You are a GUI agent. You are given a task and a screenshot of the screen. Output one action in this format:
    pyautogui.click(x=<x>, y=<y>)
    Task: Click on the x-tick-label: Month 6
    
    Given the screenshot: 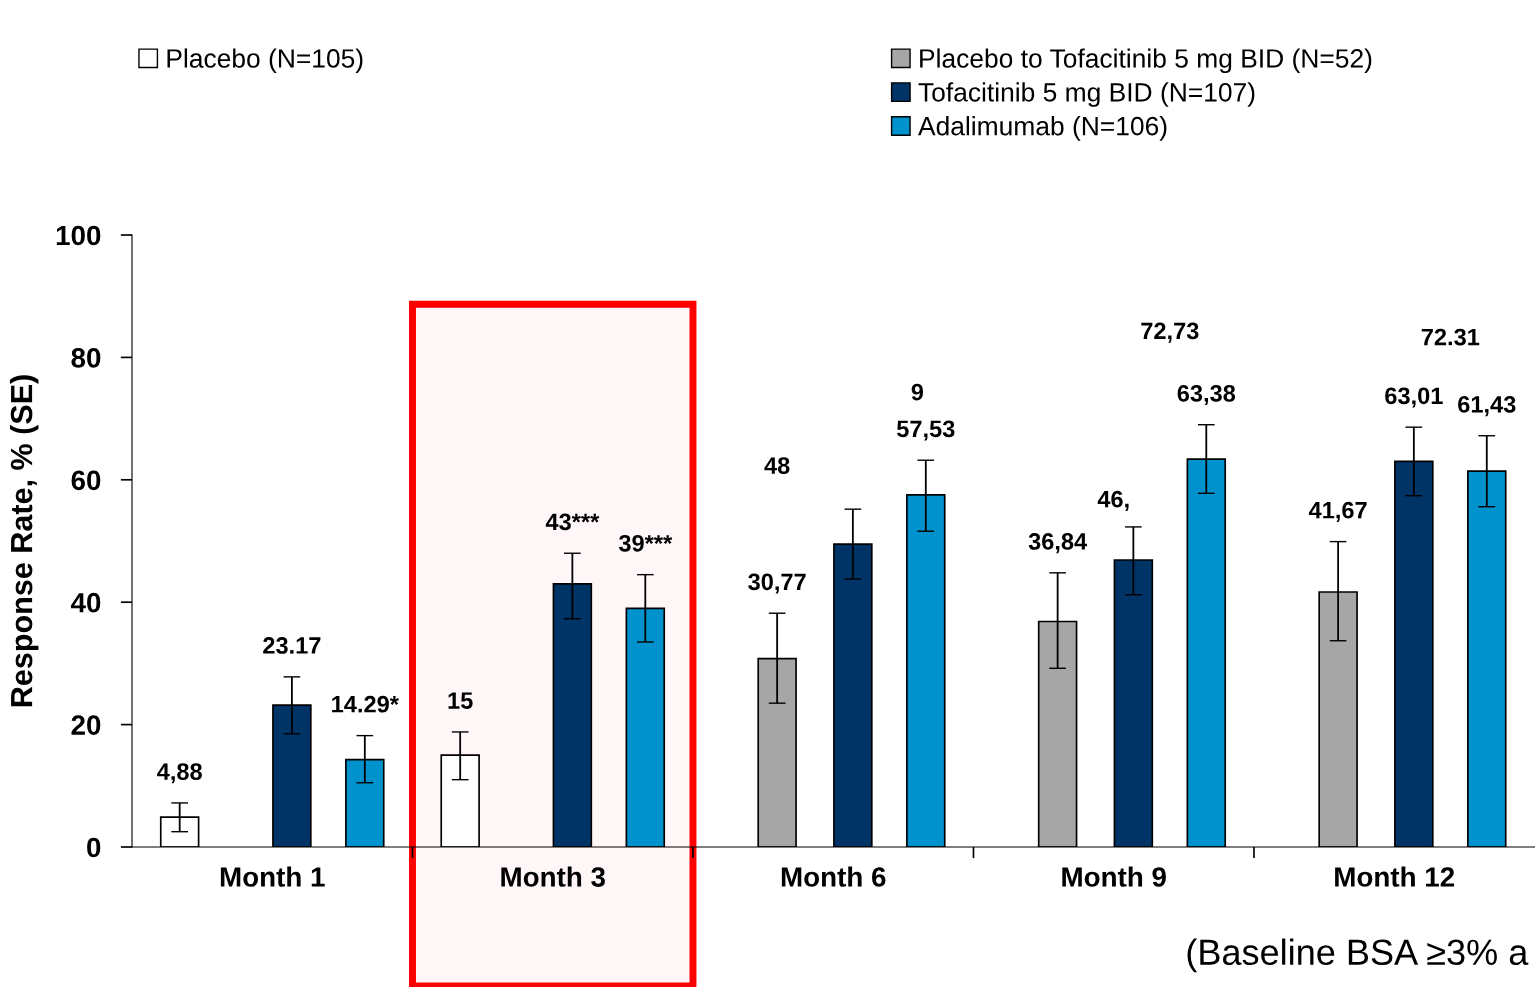 What is the action you would take?
    pyautogui.click(x=833, y=876)
    